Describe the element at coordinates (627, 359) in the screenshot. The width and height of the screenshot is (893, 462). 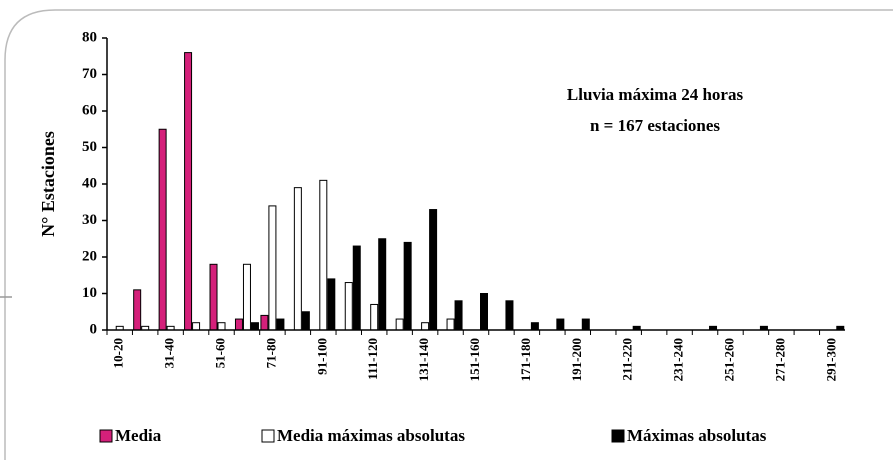
I see `x-tick-label: 211-220` at that location.